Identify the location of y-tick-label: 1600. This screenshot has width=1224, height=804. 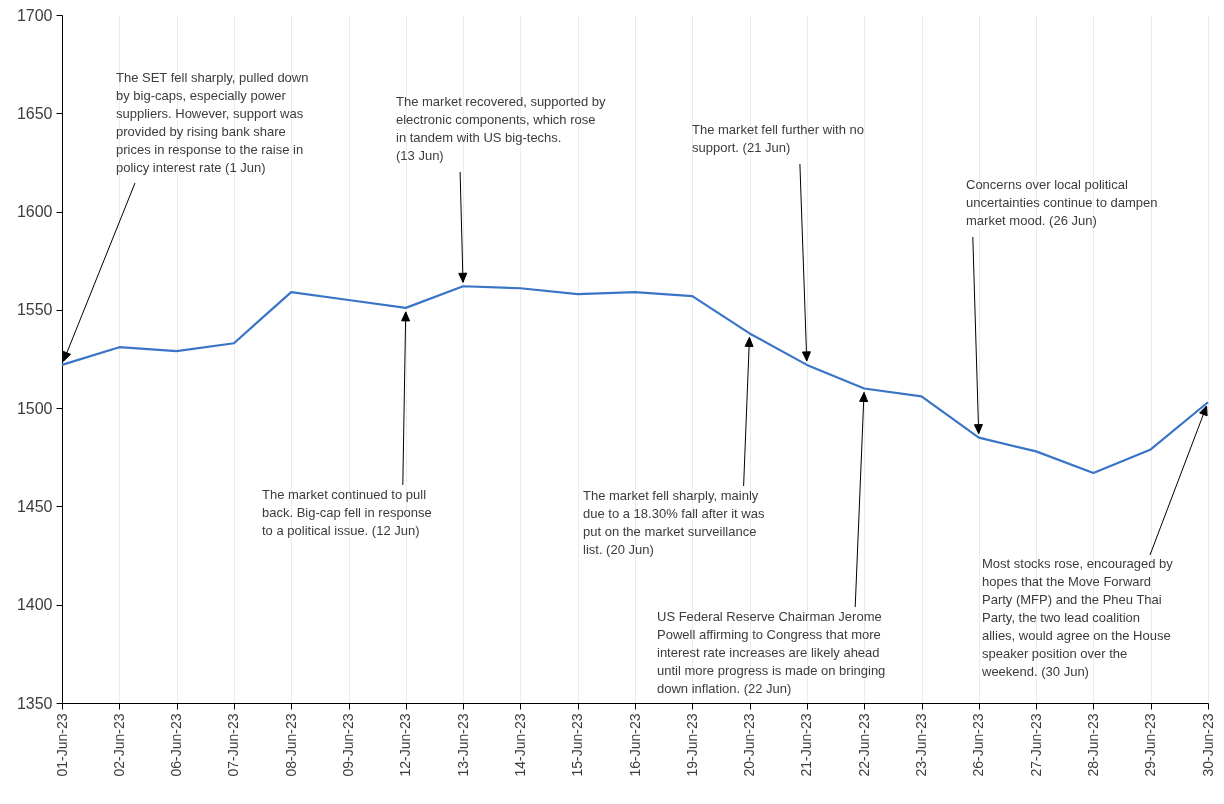
(34, 212).